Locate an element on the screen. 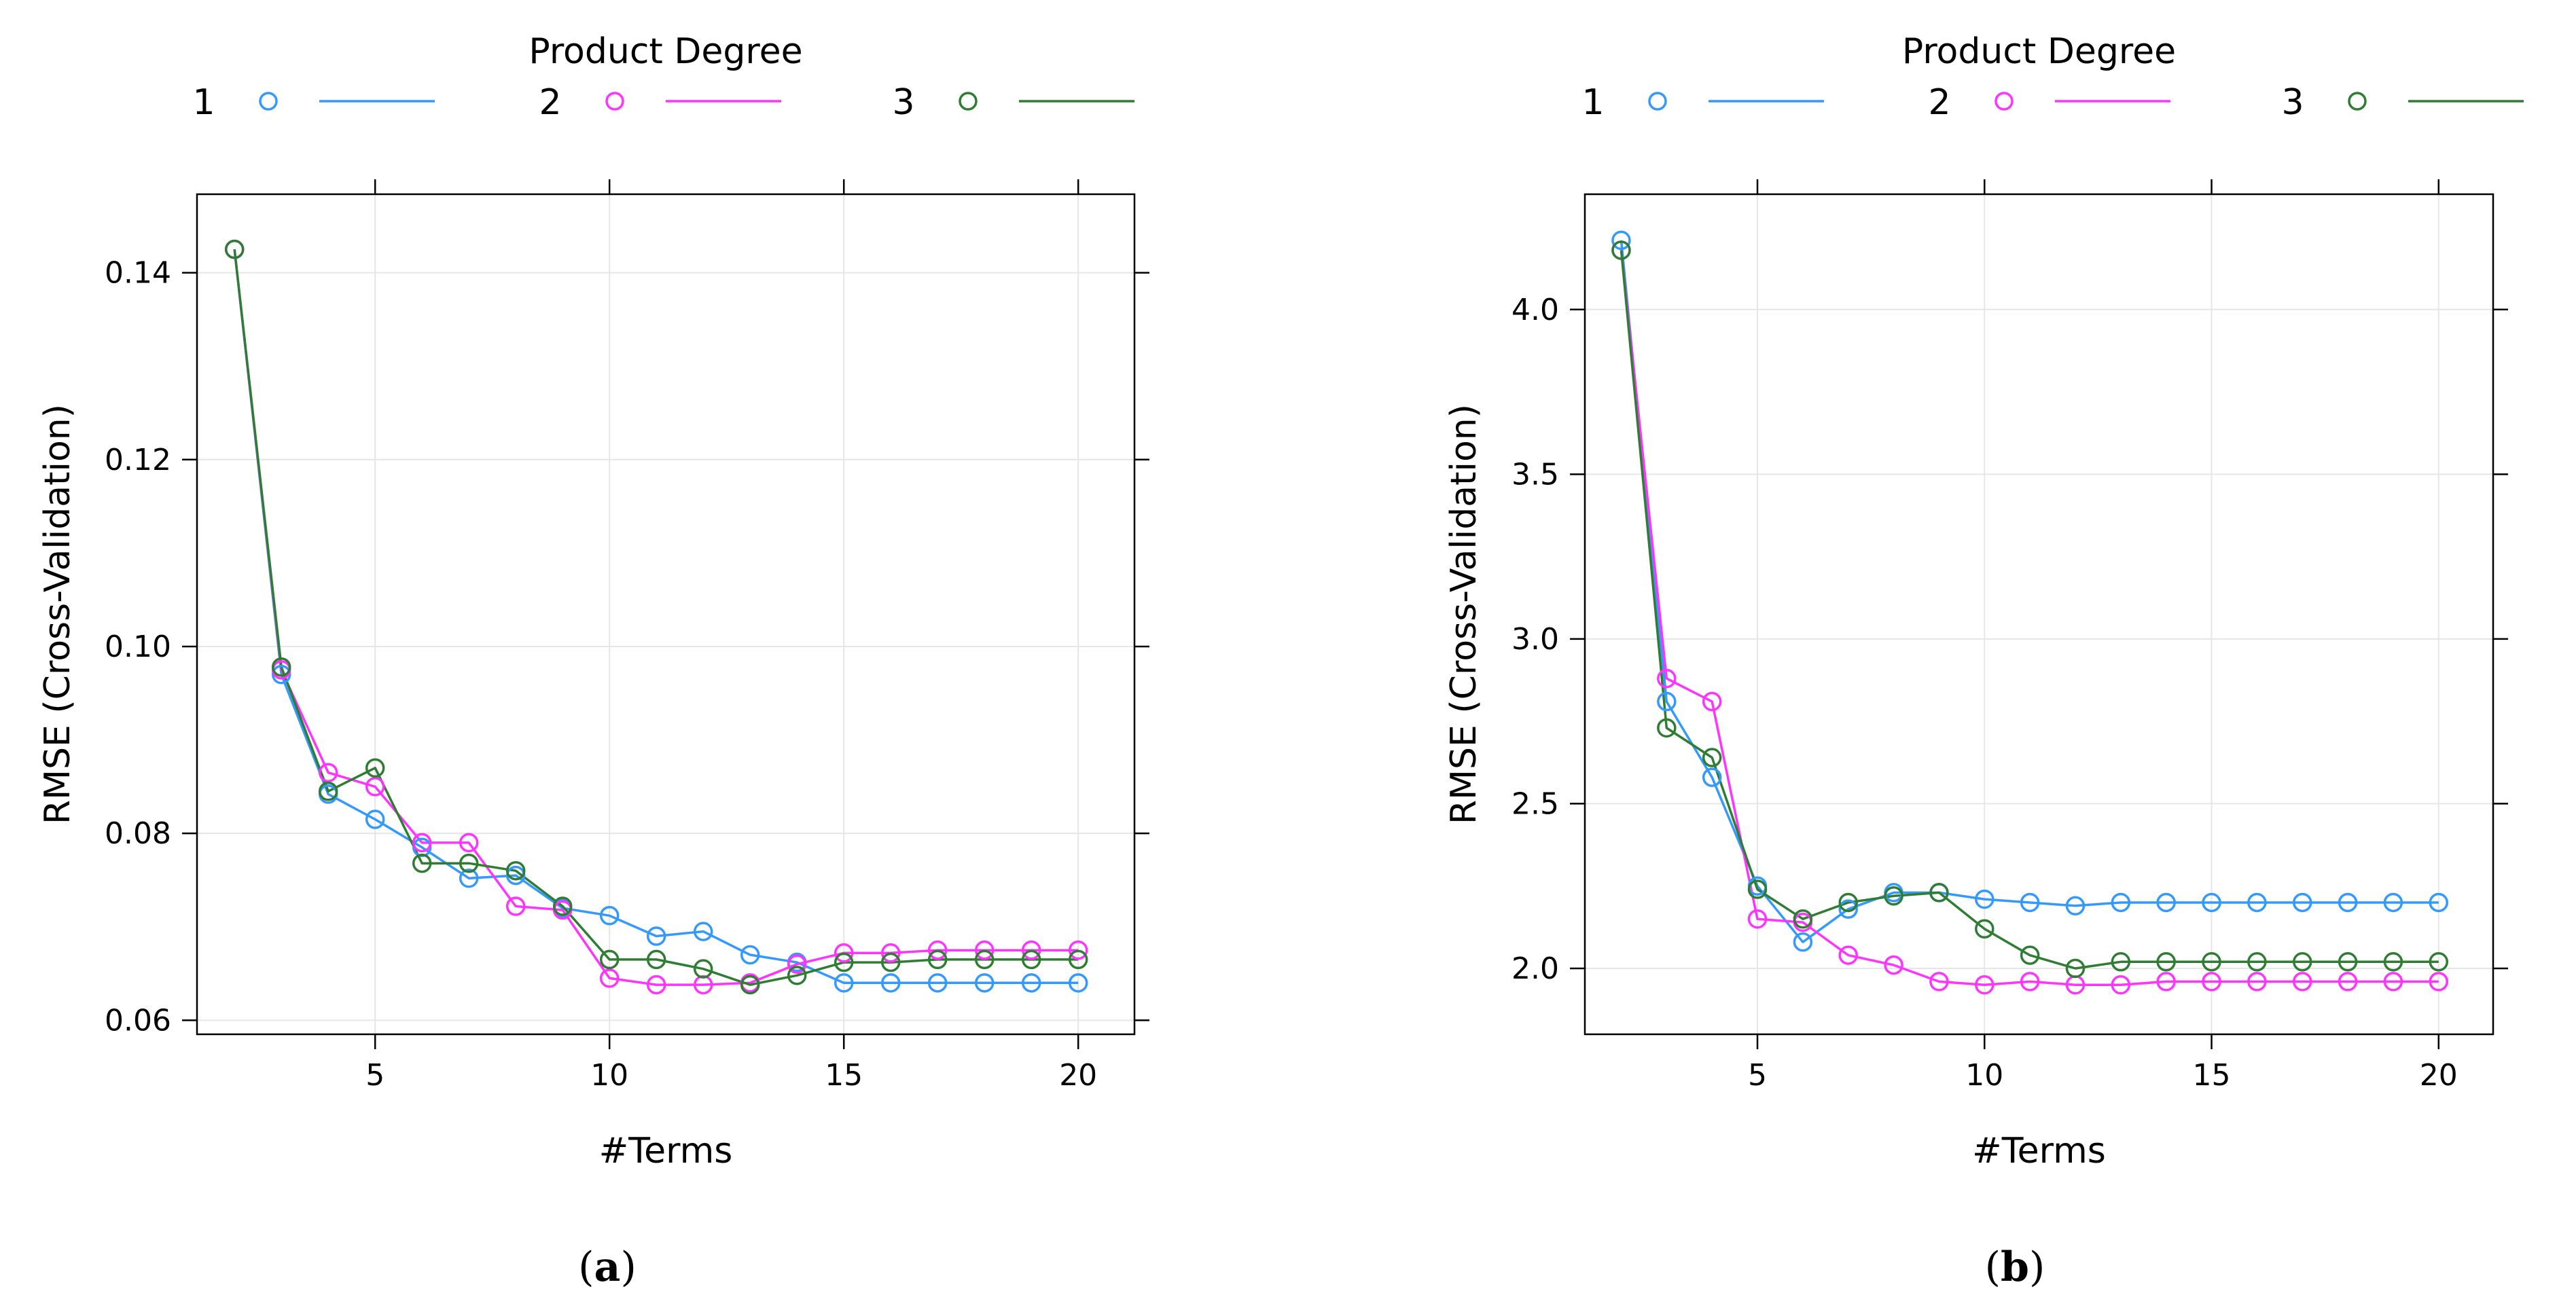 The width and height of the screenshot is (2576, 1310). x-tick-label: 20 is located at coordinates (2439, 1075).